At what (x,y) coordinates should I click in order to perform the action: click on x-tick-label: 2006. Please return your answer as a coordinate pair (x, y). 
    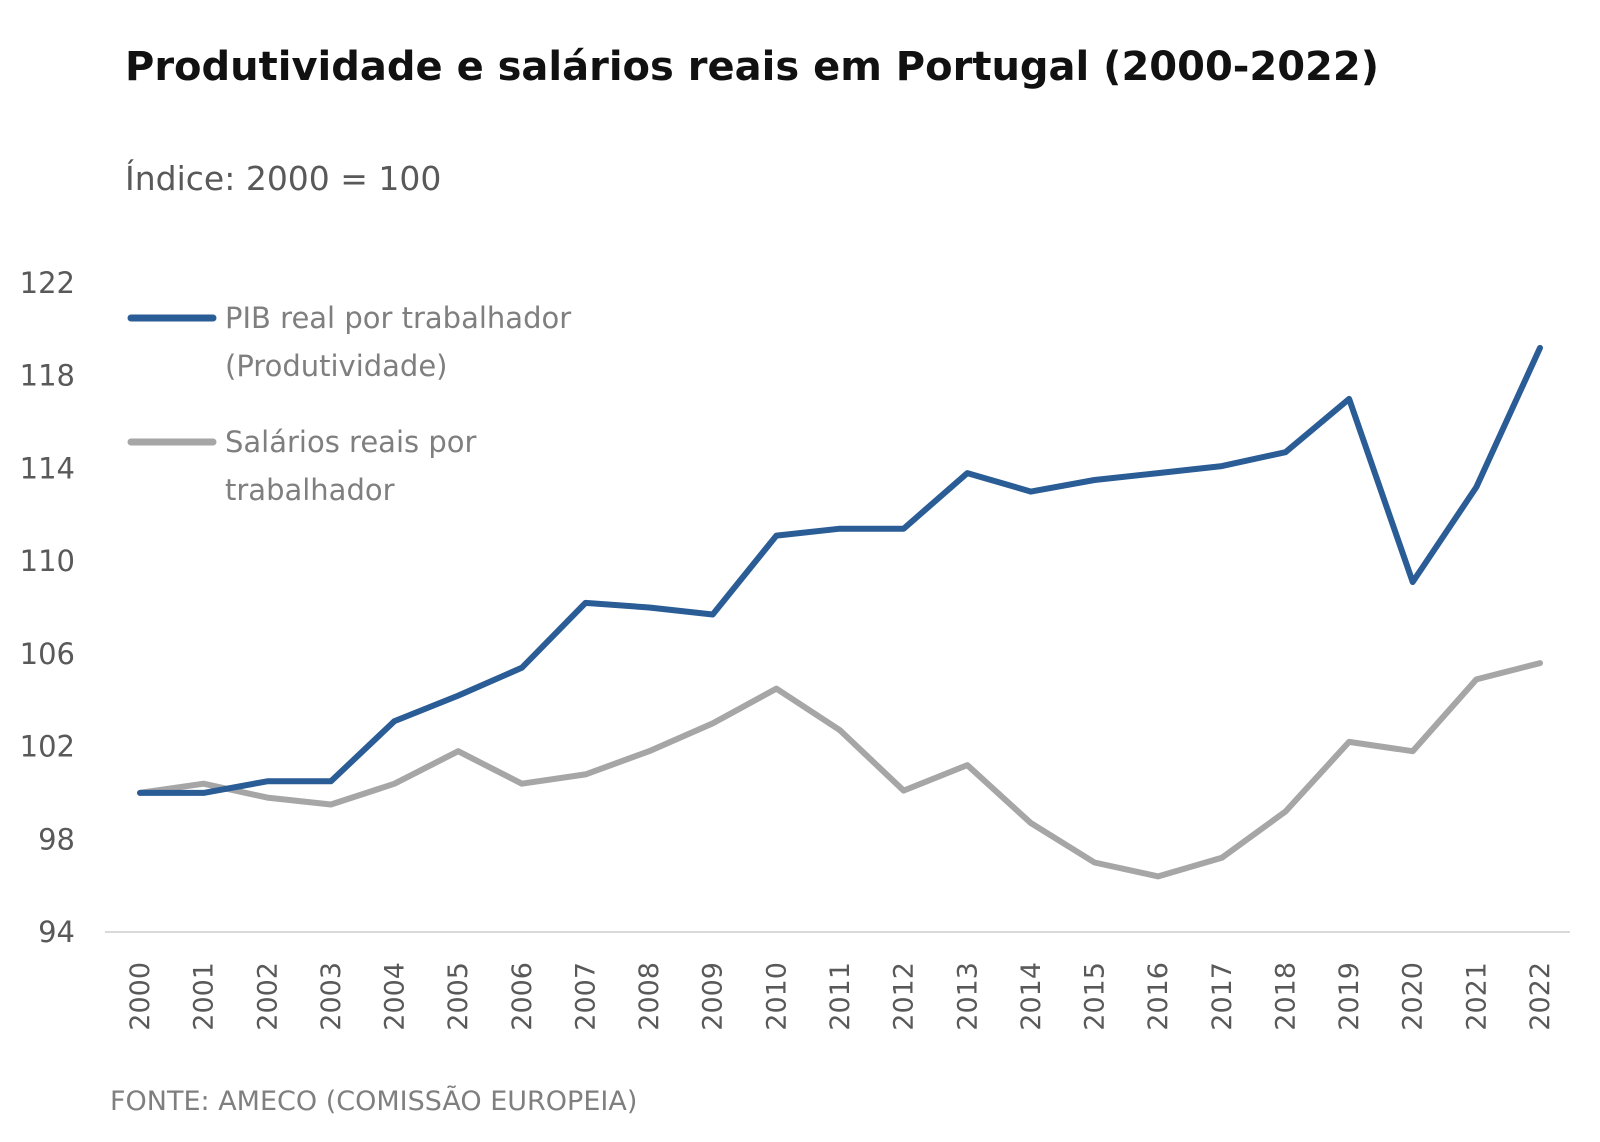
    Looking at the image, I should click on (522, 996).